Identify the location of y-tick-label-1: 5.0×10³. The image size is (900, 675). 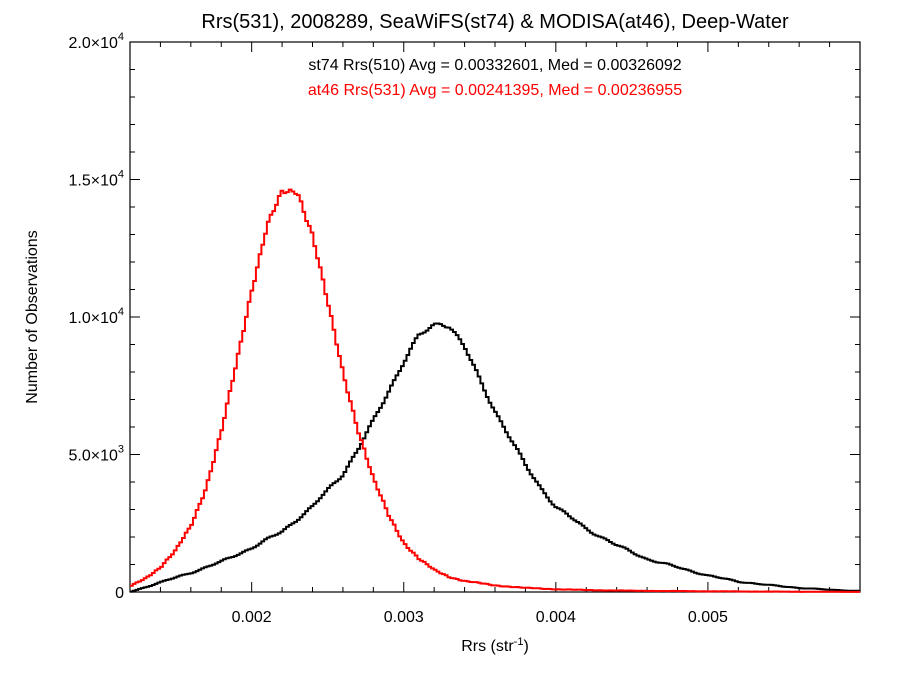
(96, 454).